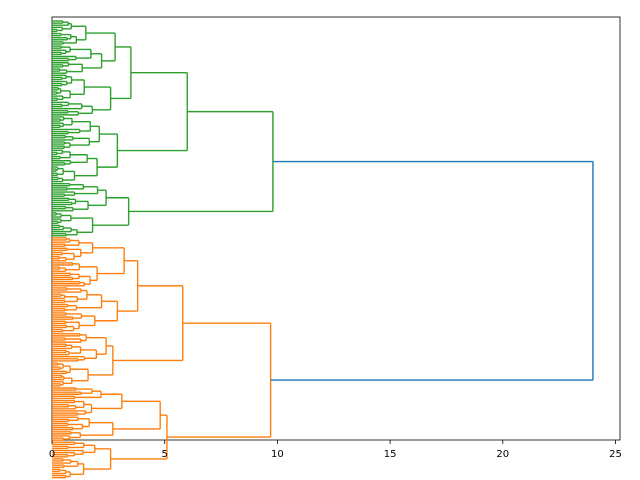 Image resolution: width=640 pixels, height=480 pixels. I want to click on x-tick-label: 0, so click(52, 454).